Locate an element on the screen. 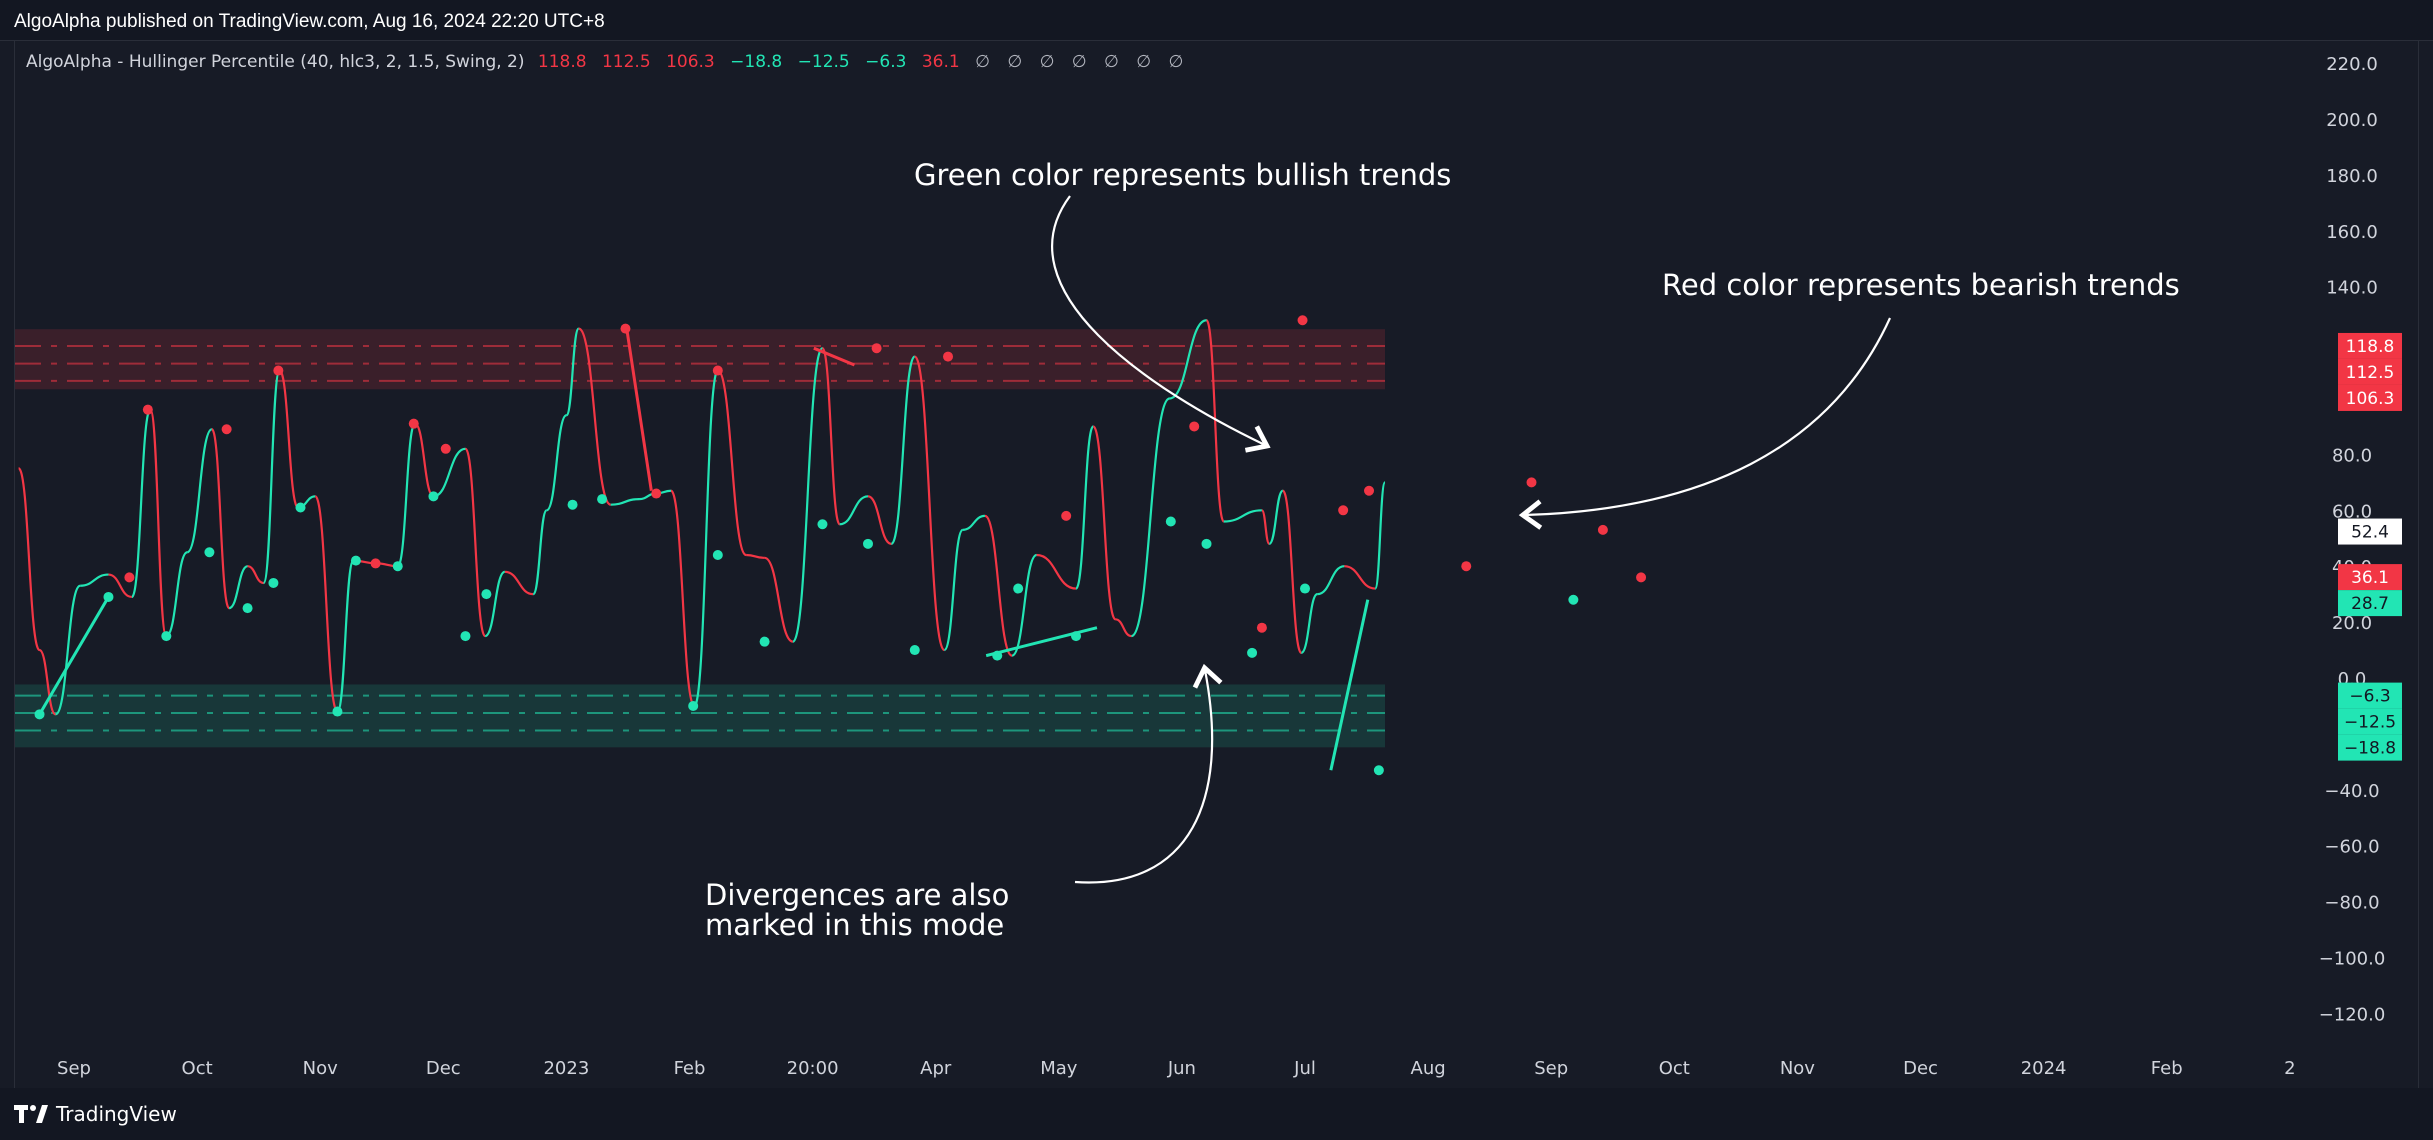 The width and height of the screenshot is (2433, 1140). price-label-white is located at coordinates (2370, 531).